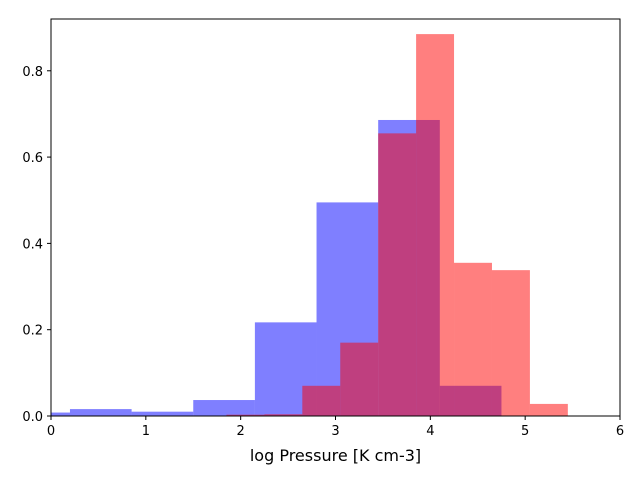 The width and height of the screenshot is (640, 480). I want to click on histogram-bar-s0-b3, so click(224, 408).